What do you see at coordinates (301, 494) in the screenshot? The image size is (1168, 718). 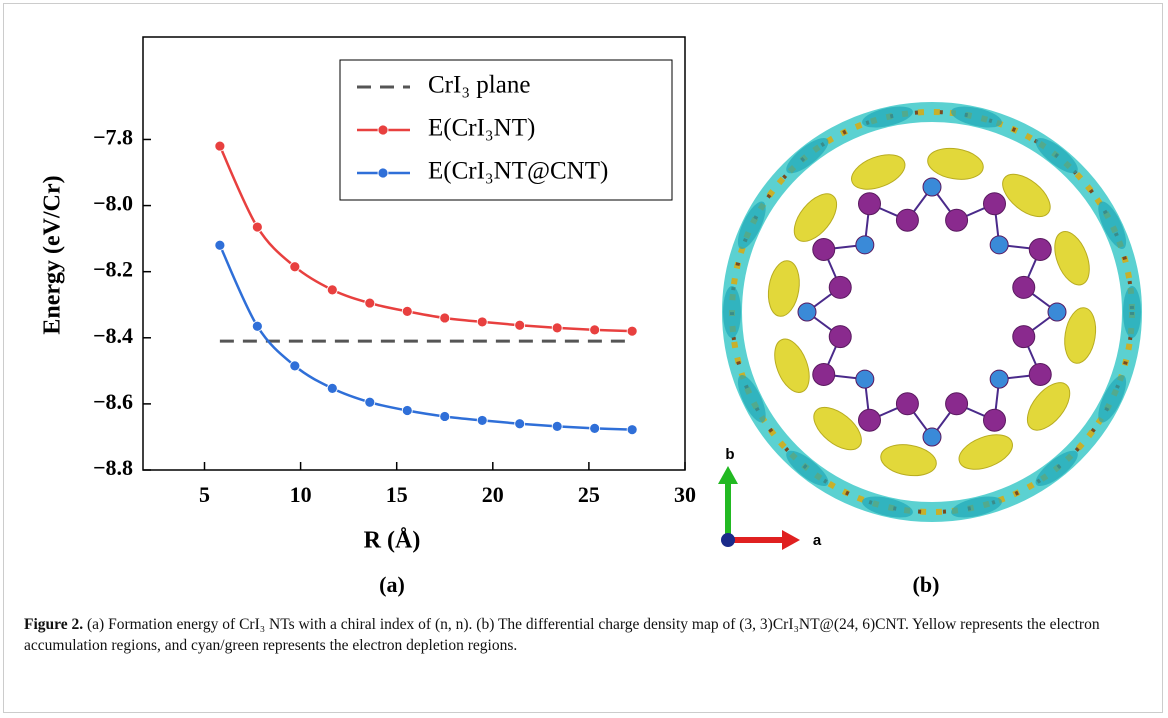 I see `x-tick-label: 10` at bounding box center [301, 494].